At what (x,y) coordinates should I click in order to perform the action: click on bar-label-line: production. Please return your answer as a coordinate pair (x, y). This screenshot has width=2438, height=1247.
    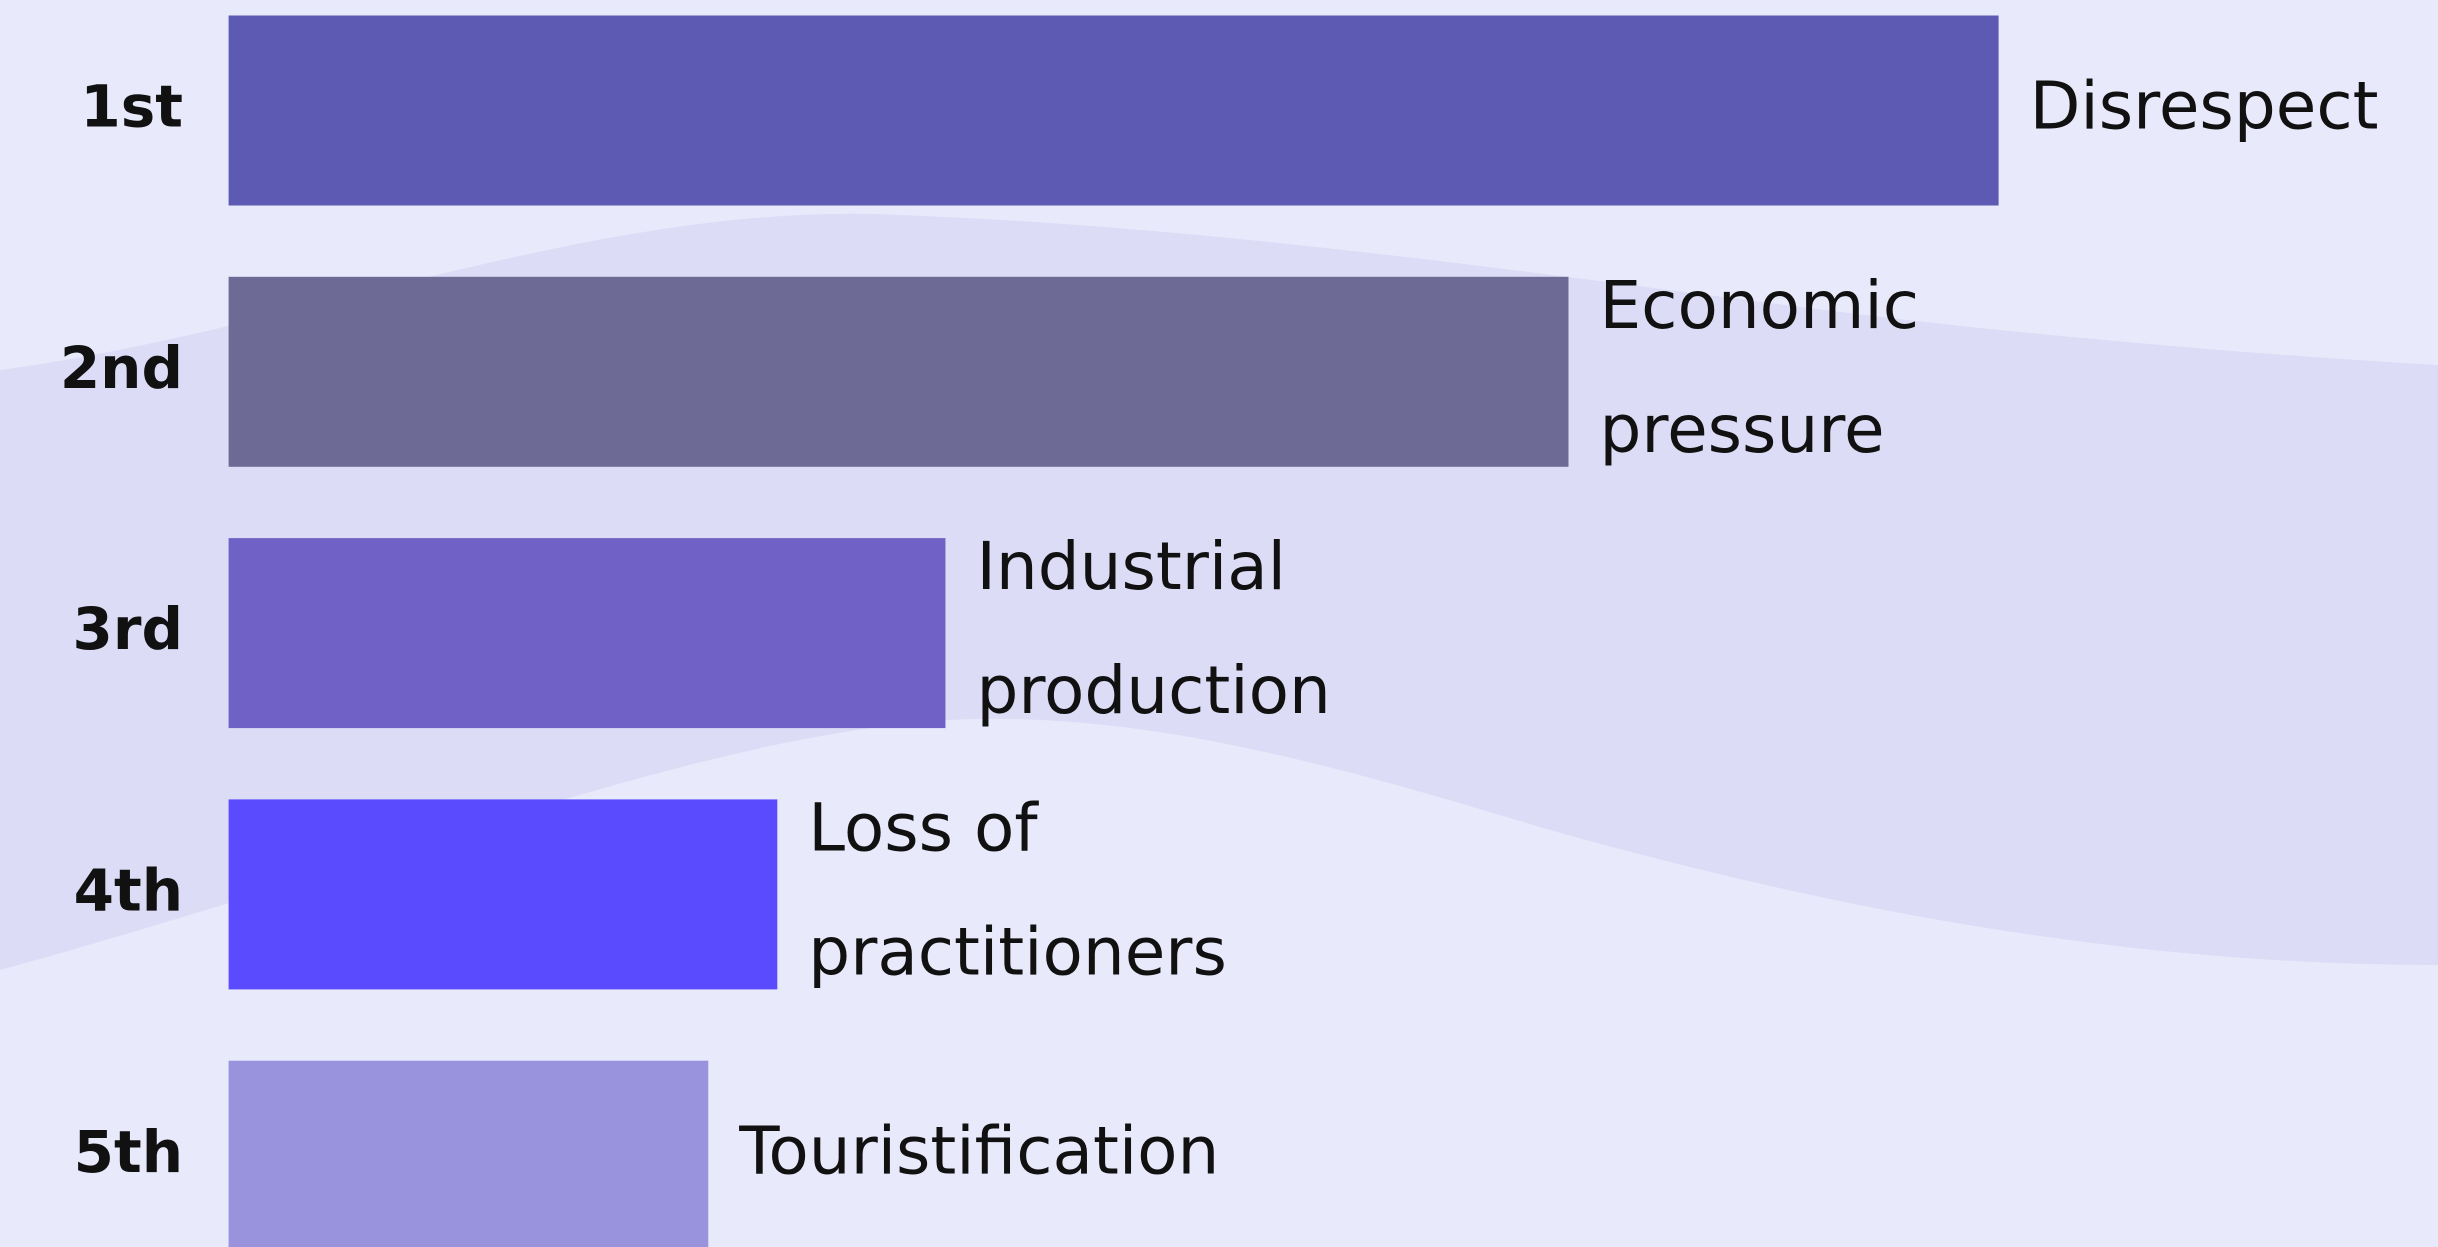
    Looking at the image, I should click on (1153, 690).